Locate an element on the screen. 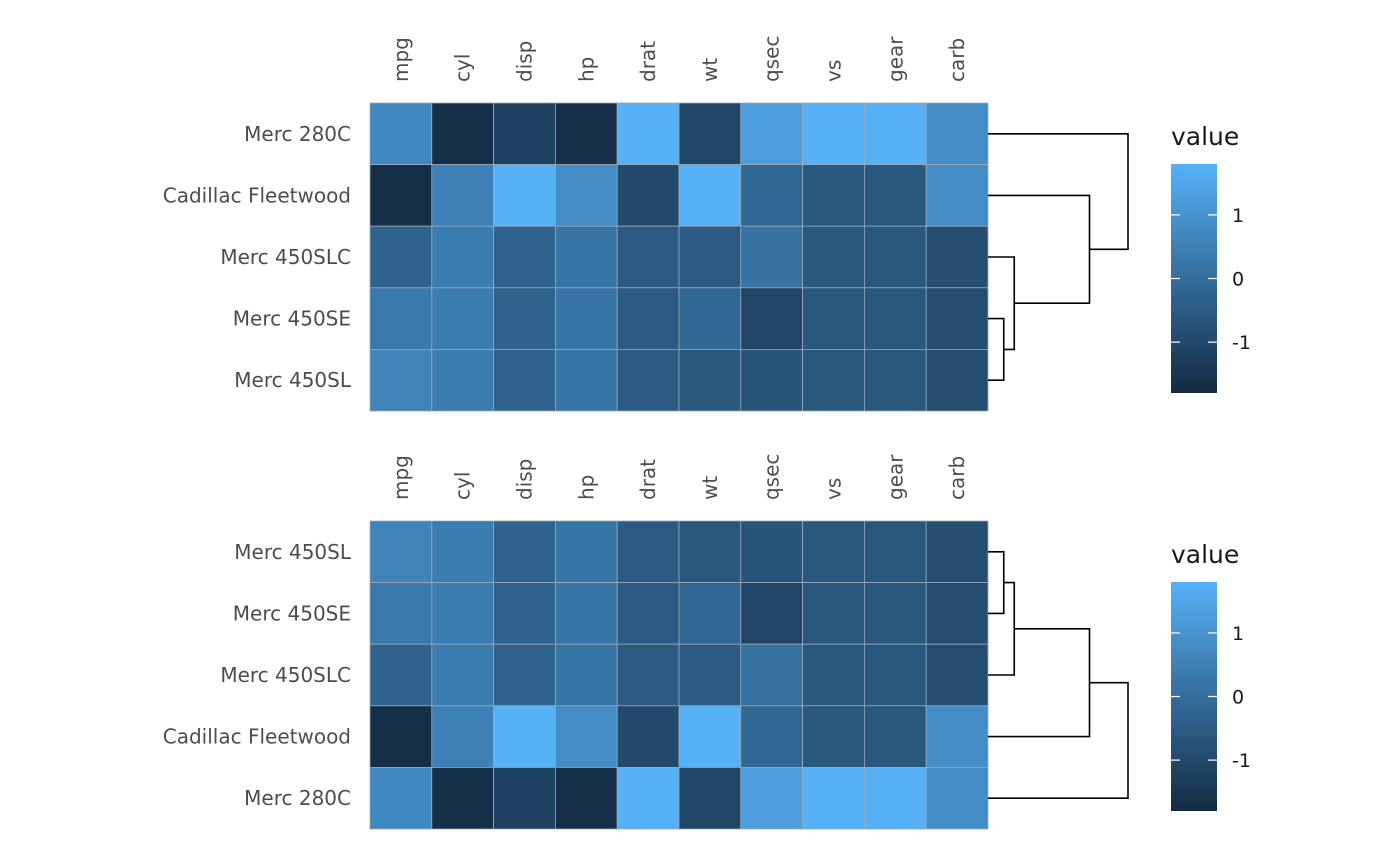 The height and width of the screenshot is (865, 1400). heatmap-cell-merc-280c-drat is located at coordinates (648, 133).